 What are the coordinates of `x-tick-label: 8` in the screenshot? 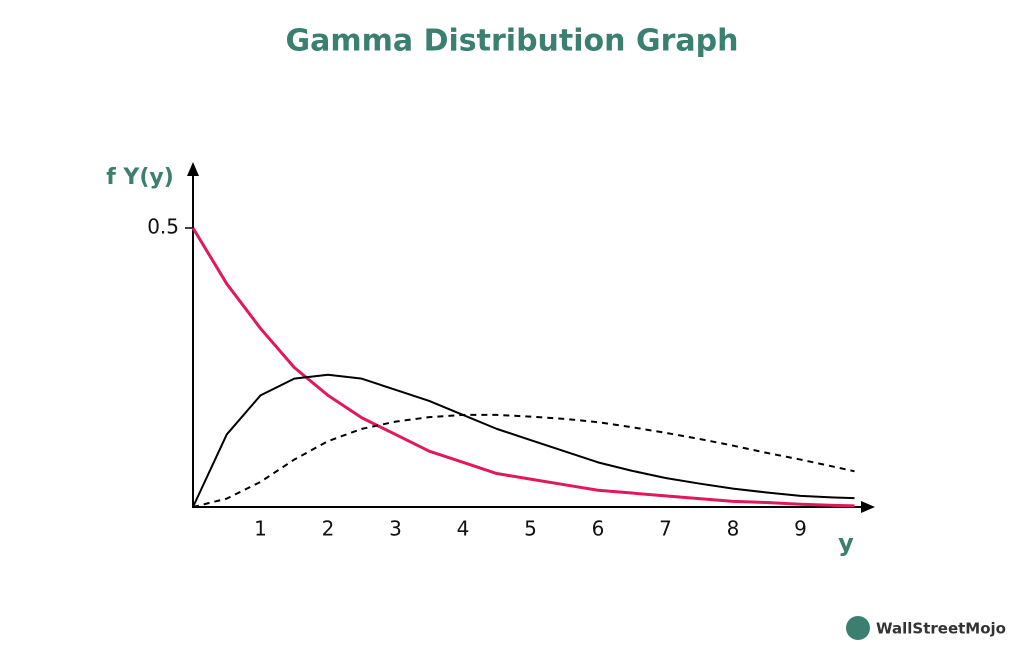 It's located at (733, 529).